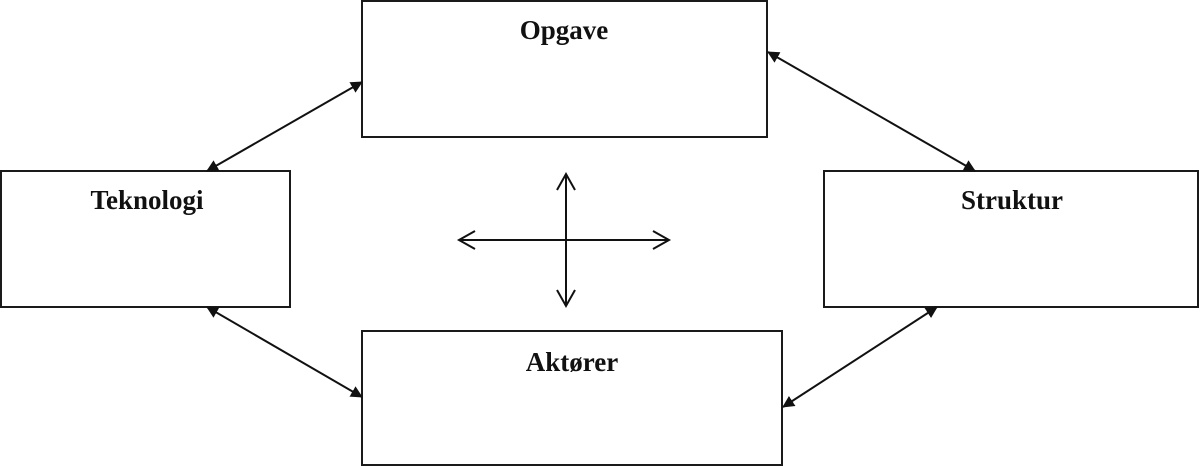 This screenshot has height=467, width=1200. I want to click on node-aktorer: Aktører, so click(572, 398).